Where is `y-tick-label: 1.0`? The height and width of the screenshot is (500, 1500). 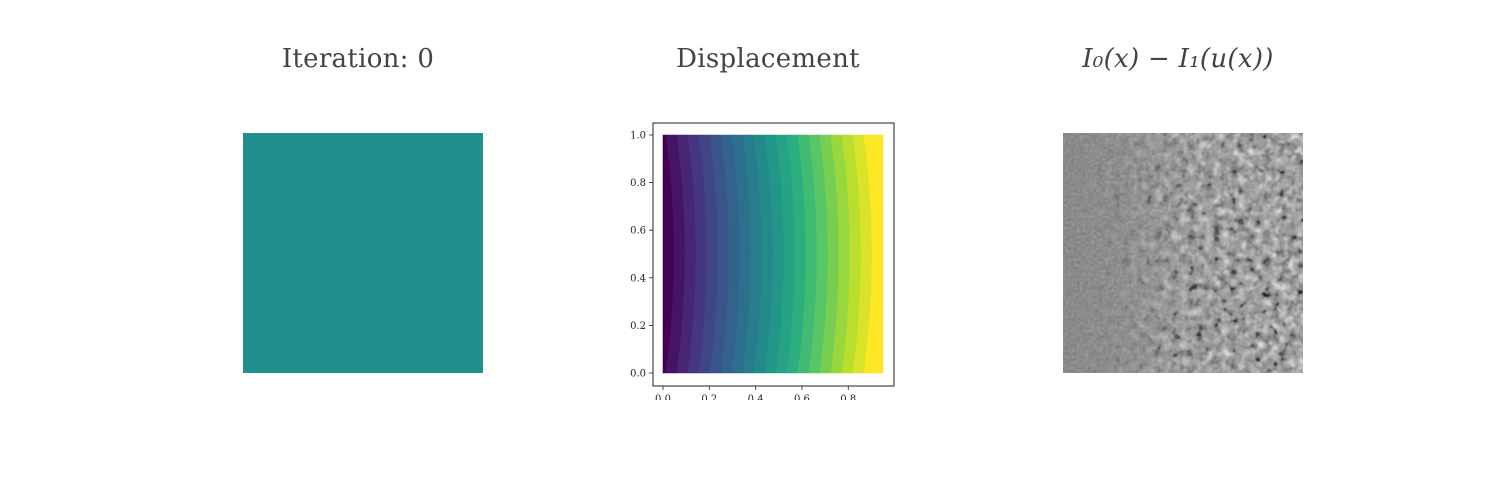 y-tick-label: 1.0 is located at coordinates (638, 136).